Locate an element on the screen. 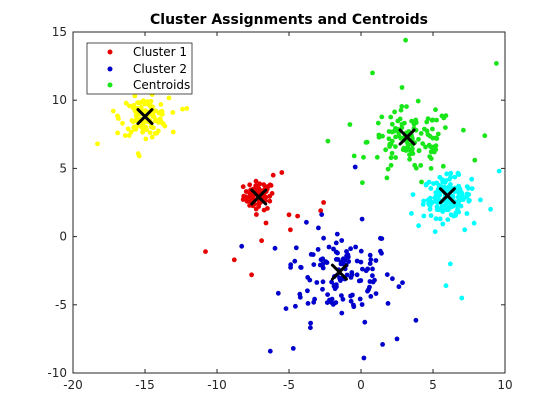  cluster-3-points is located at coordinates (455, 234).